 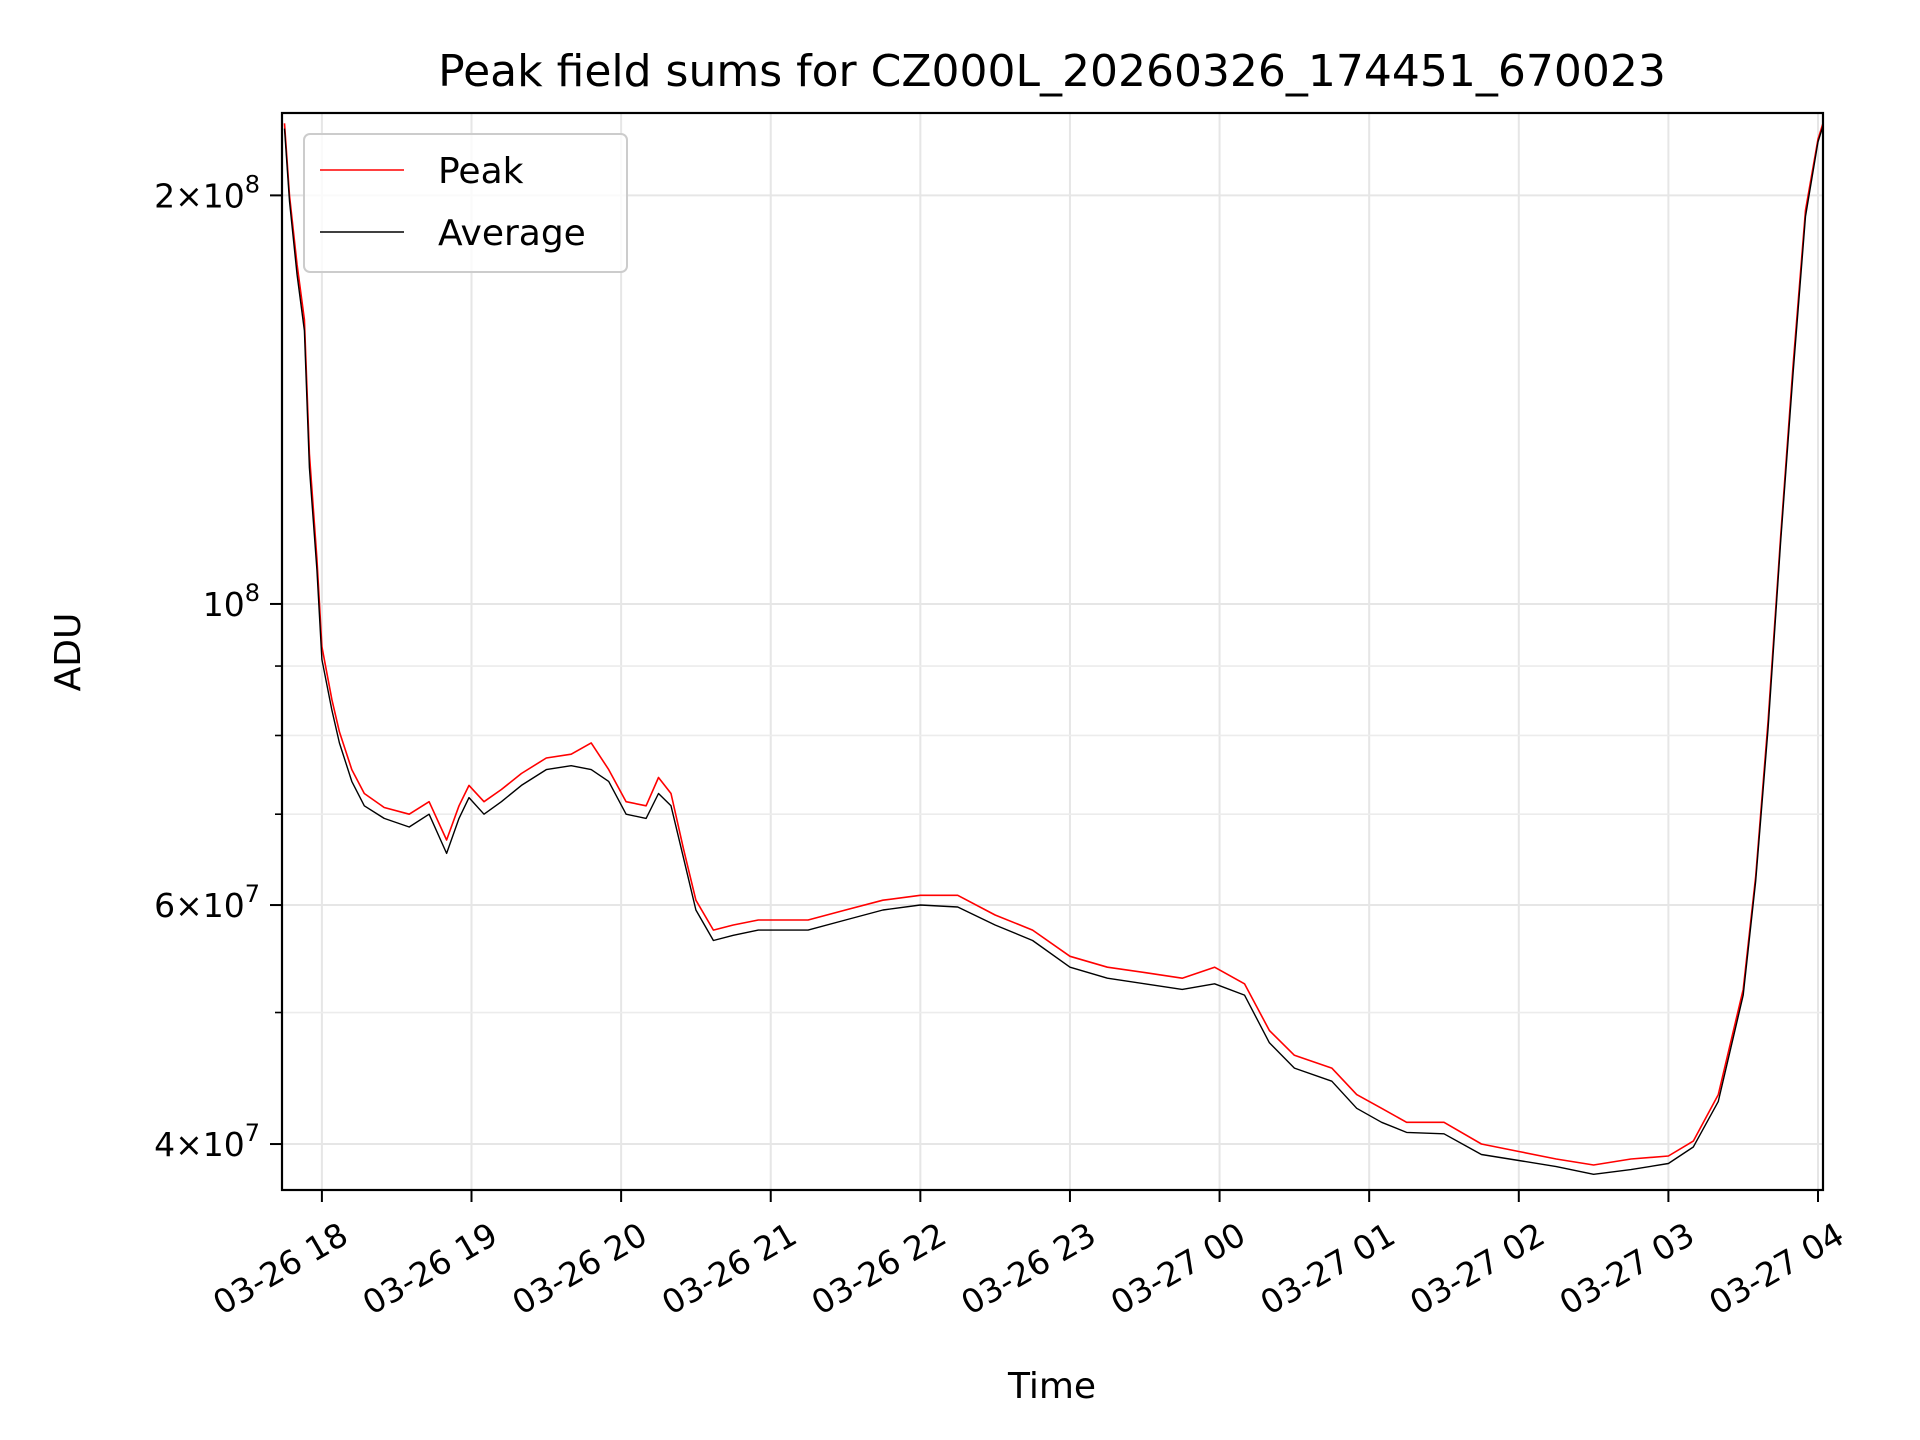 I want to click on y-tick-label: 6×107, so click(x=207, y=902).